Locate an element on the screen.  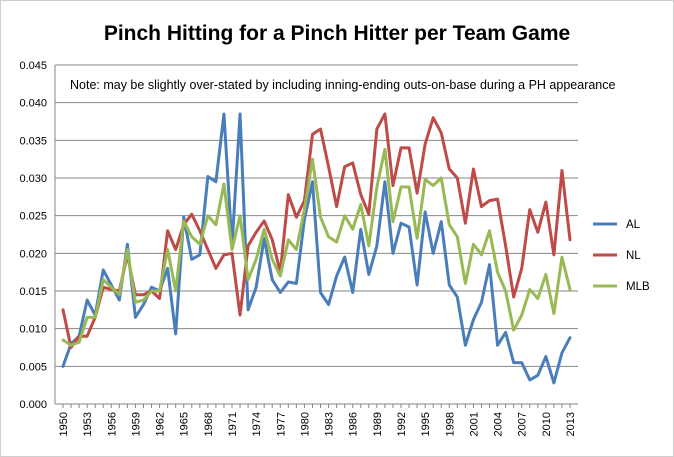
x-tick-label: 1995 is located at coordinates (426, 424).